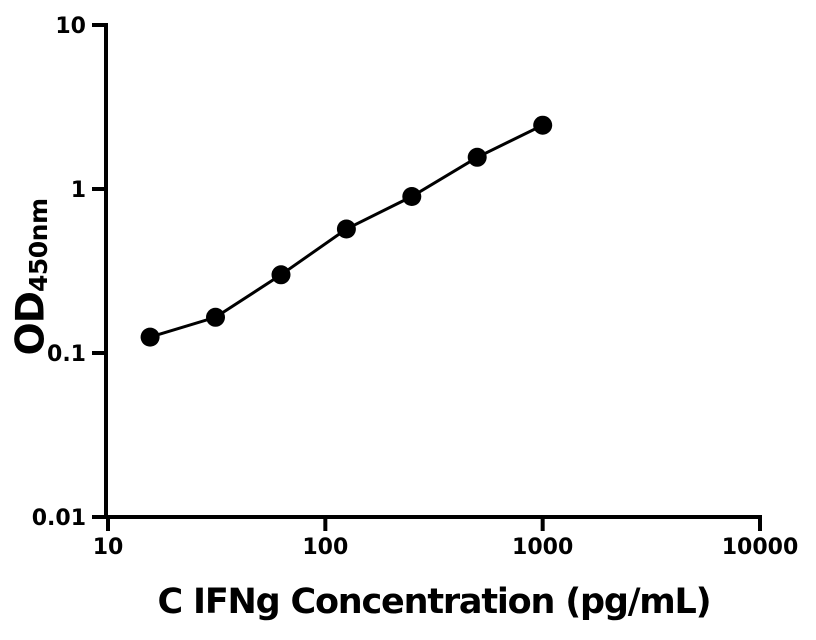 The image size is (816, 640). What do you see at coordinates (59, 518) in the screenshot?
I see `y-tick-label: 0.01` at bounding box center [59, 518].